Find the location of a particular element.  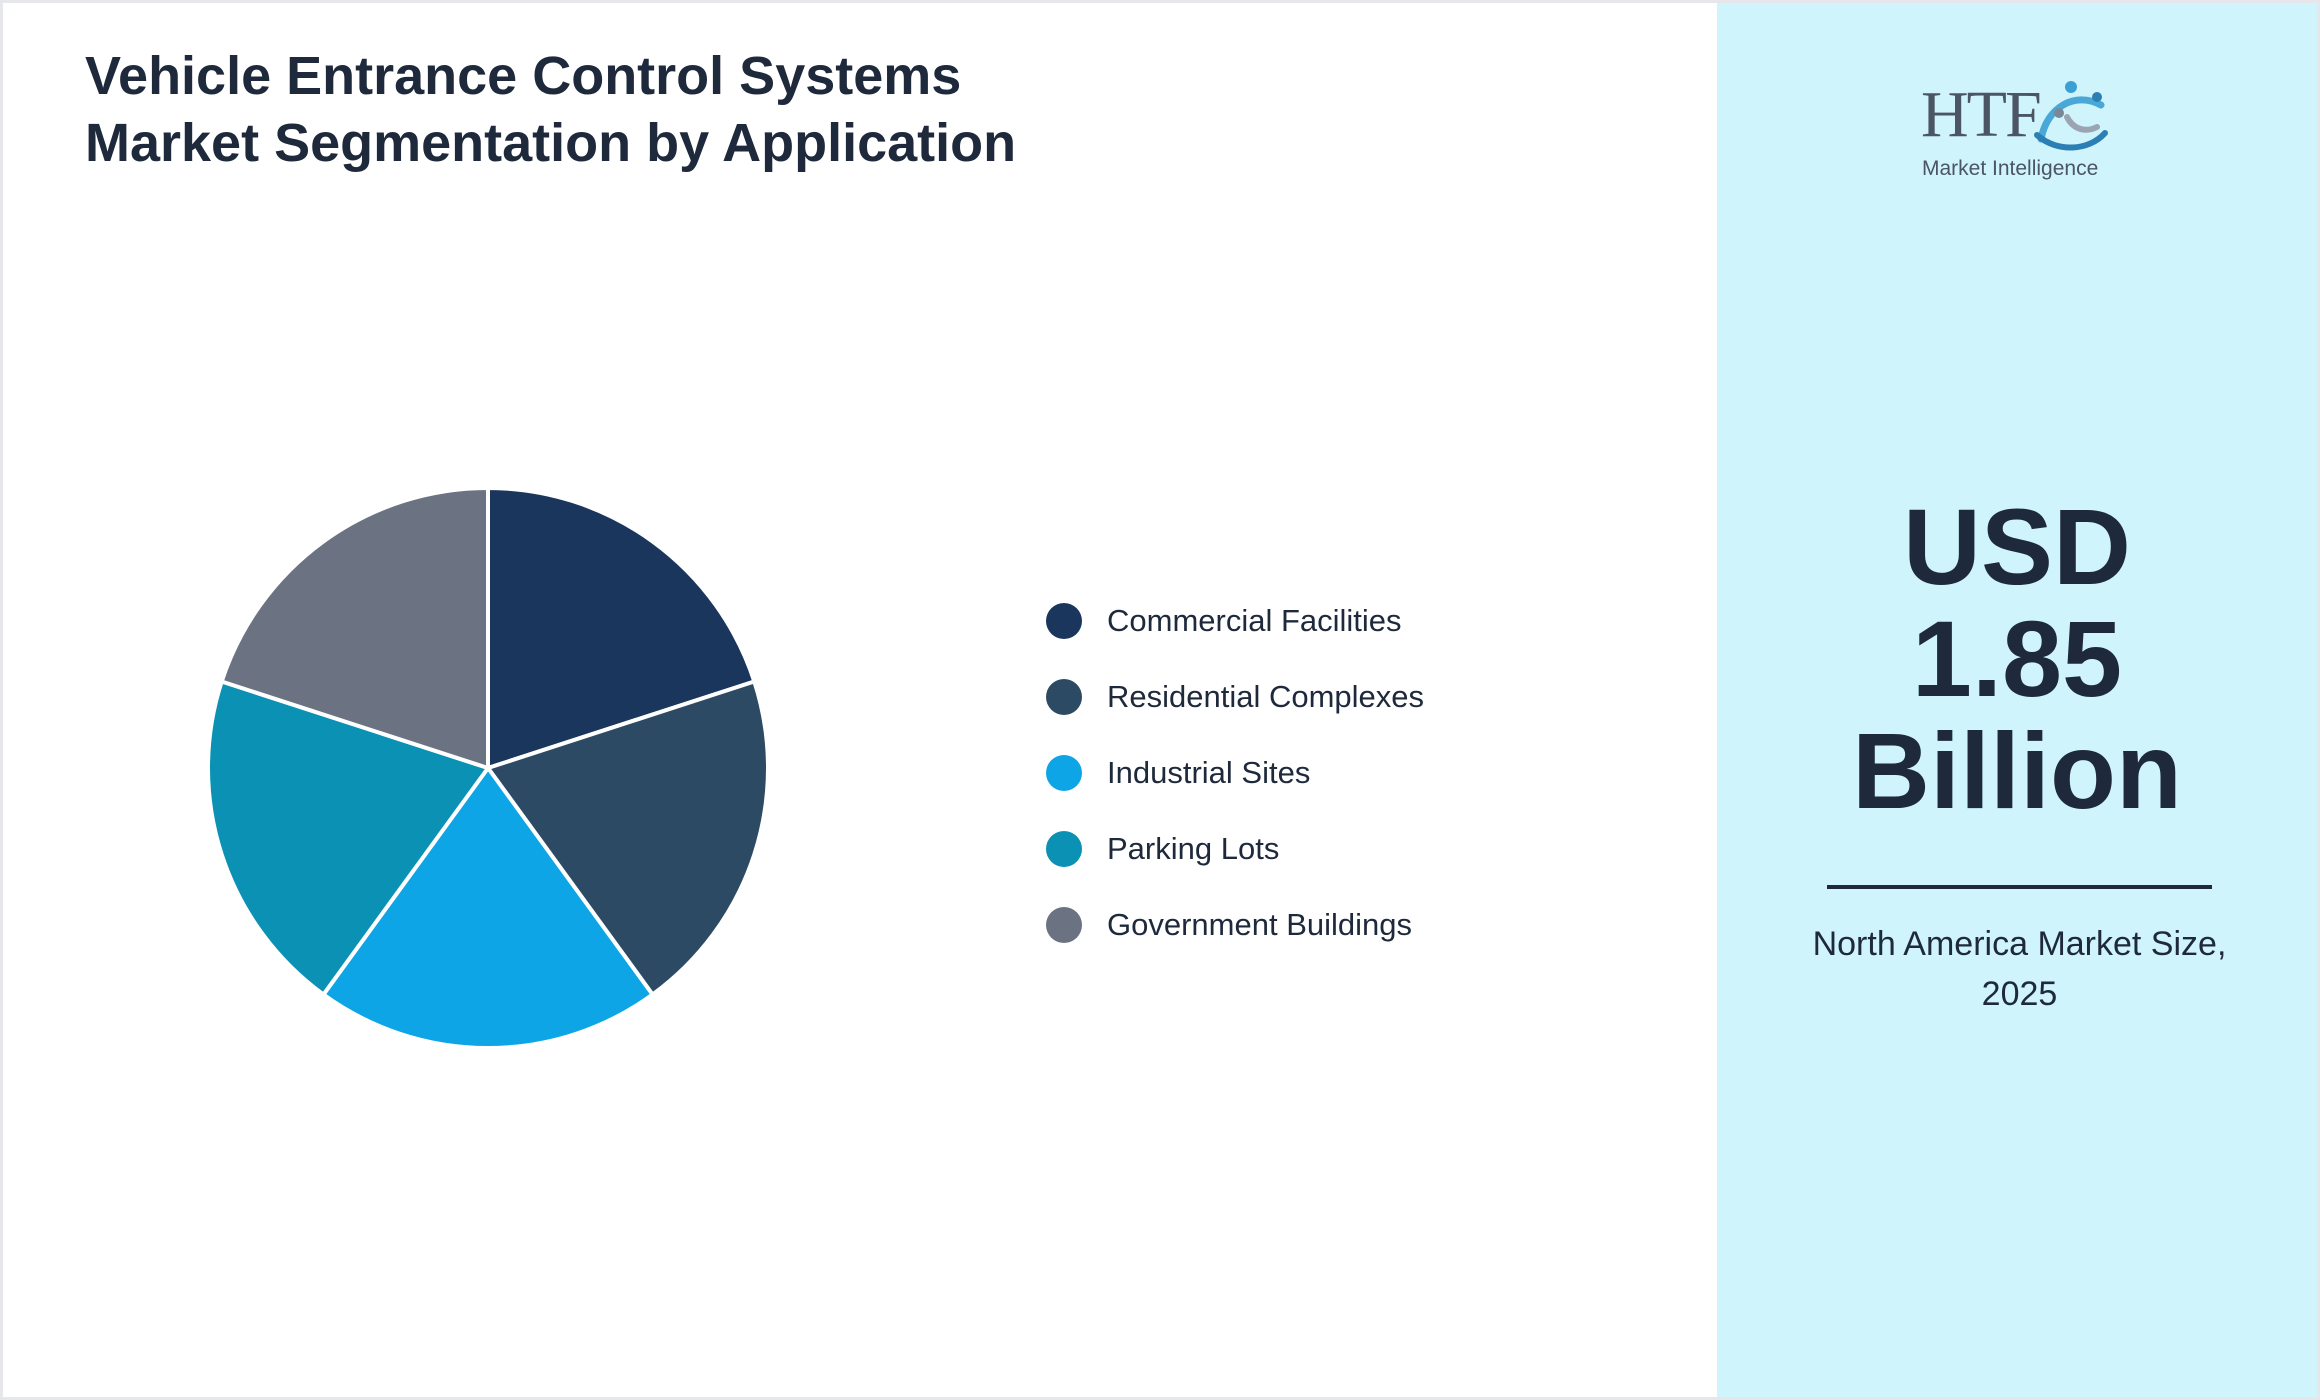

legend-label: Parking Lots is located at coordinates (1193, 848).